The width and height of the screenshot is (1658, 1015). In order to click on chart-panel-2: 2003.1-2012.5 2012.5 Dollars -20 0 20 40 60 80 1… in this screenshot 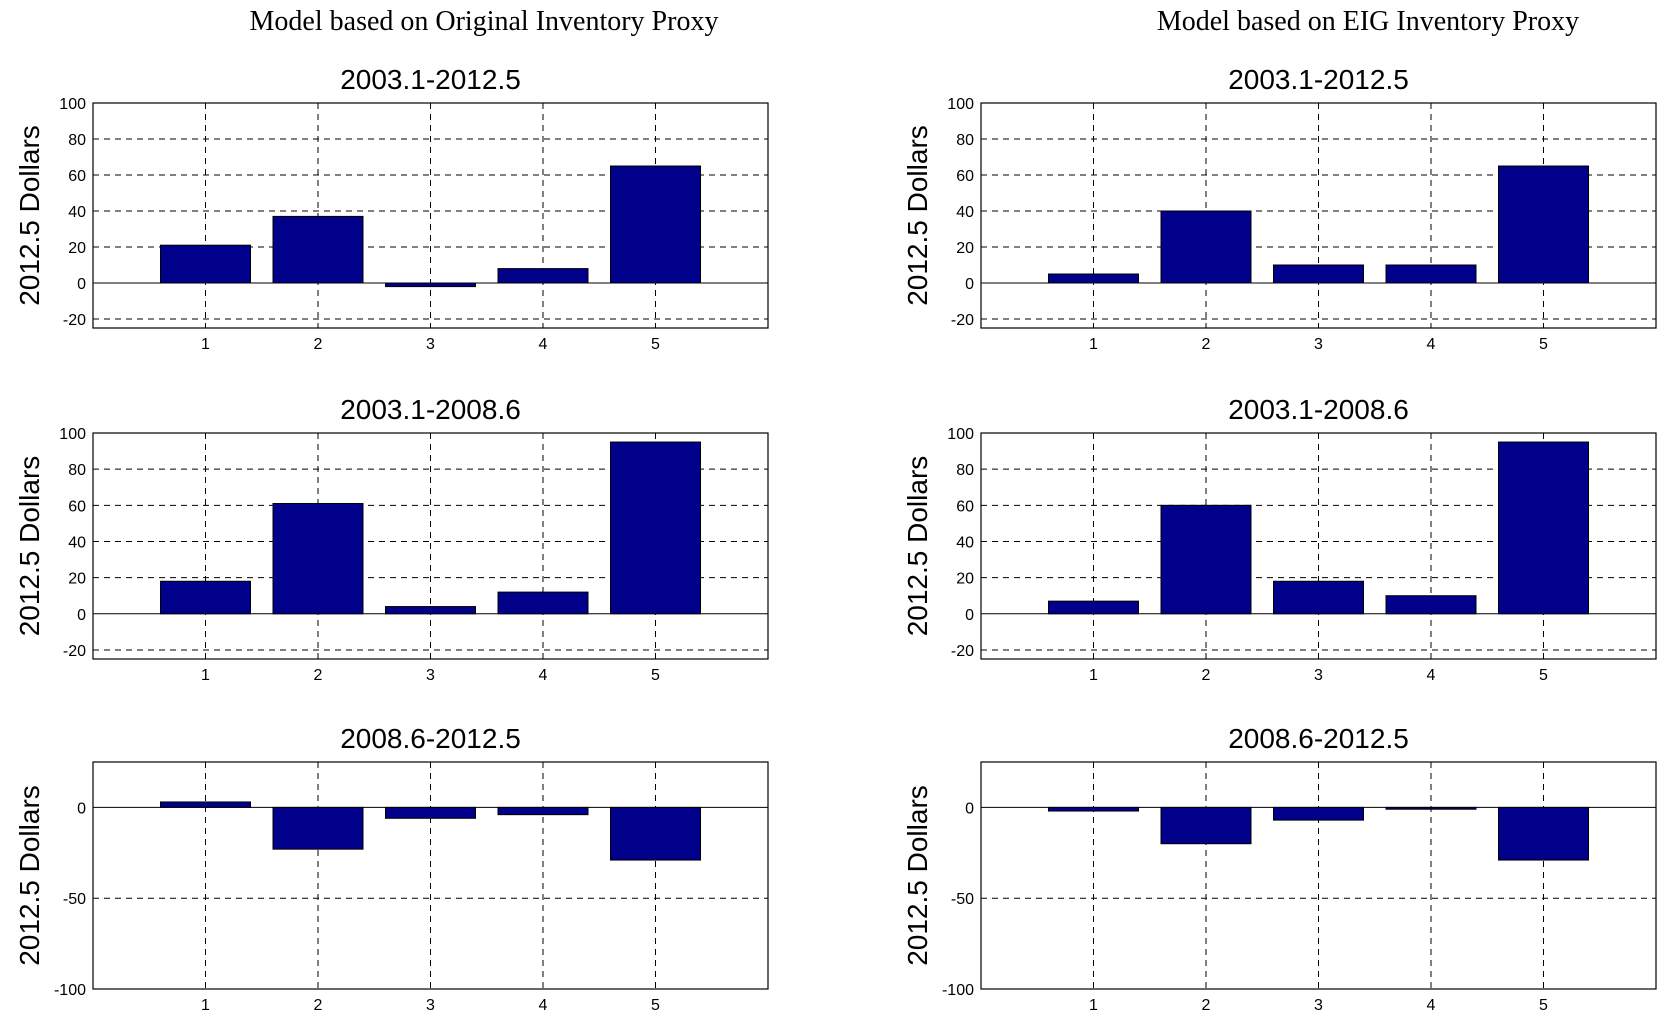, I will do `click(1279, 208)`.